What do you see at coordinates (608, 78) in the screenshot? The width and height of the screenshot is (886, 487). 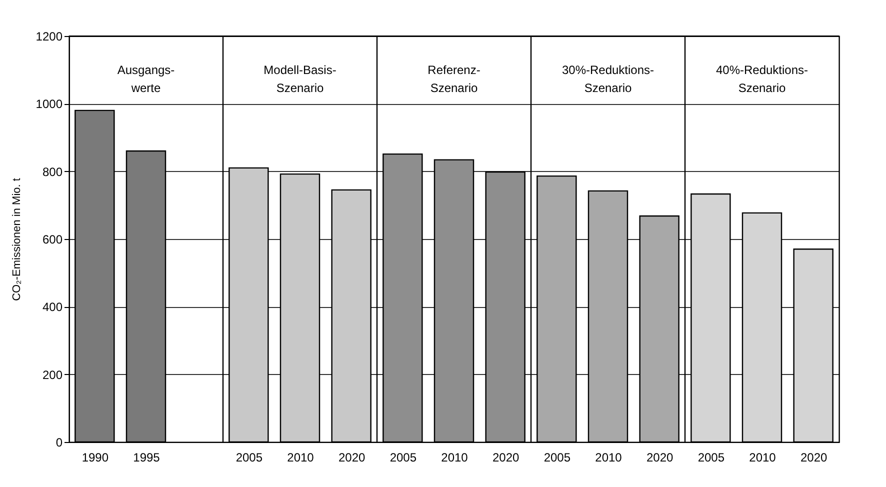 I see `annotation: 30%-Reduktions- Szenario` at bounding box center [608, 78].